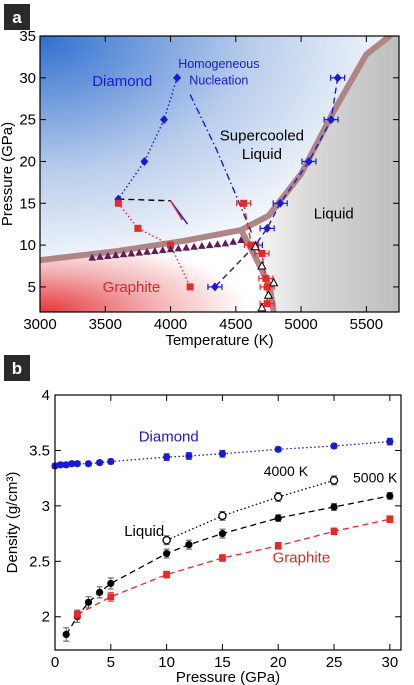  Describe the element at coordinates (366, 324) in the screenshot. I see `x-tick-label: 5500` at that location.